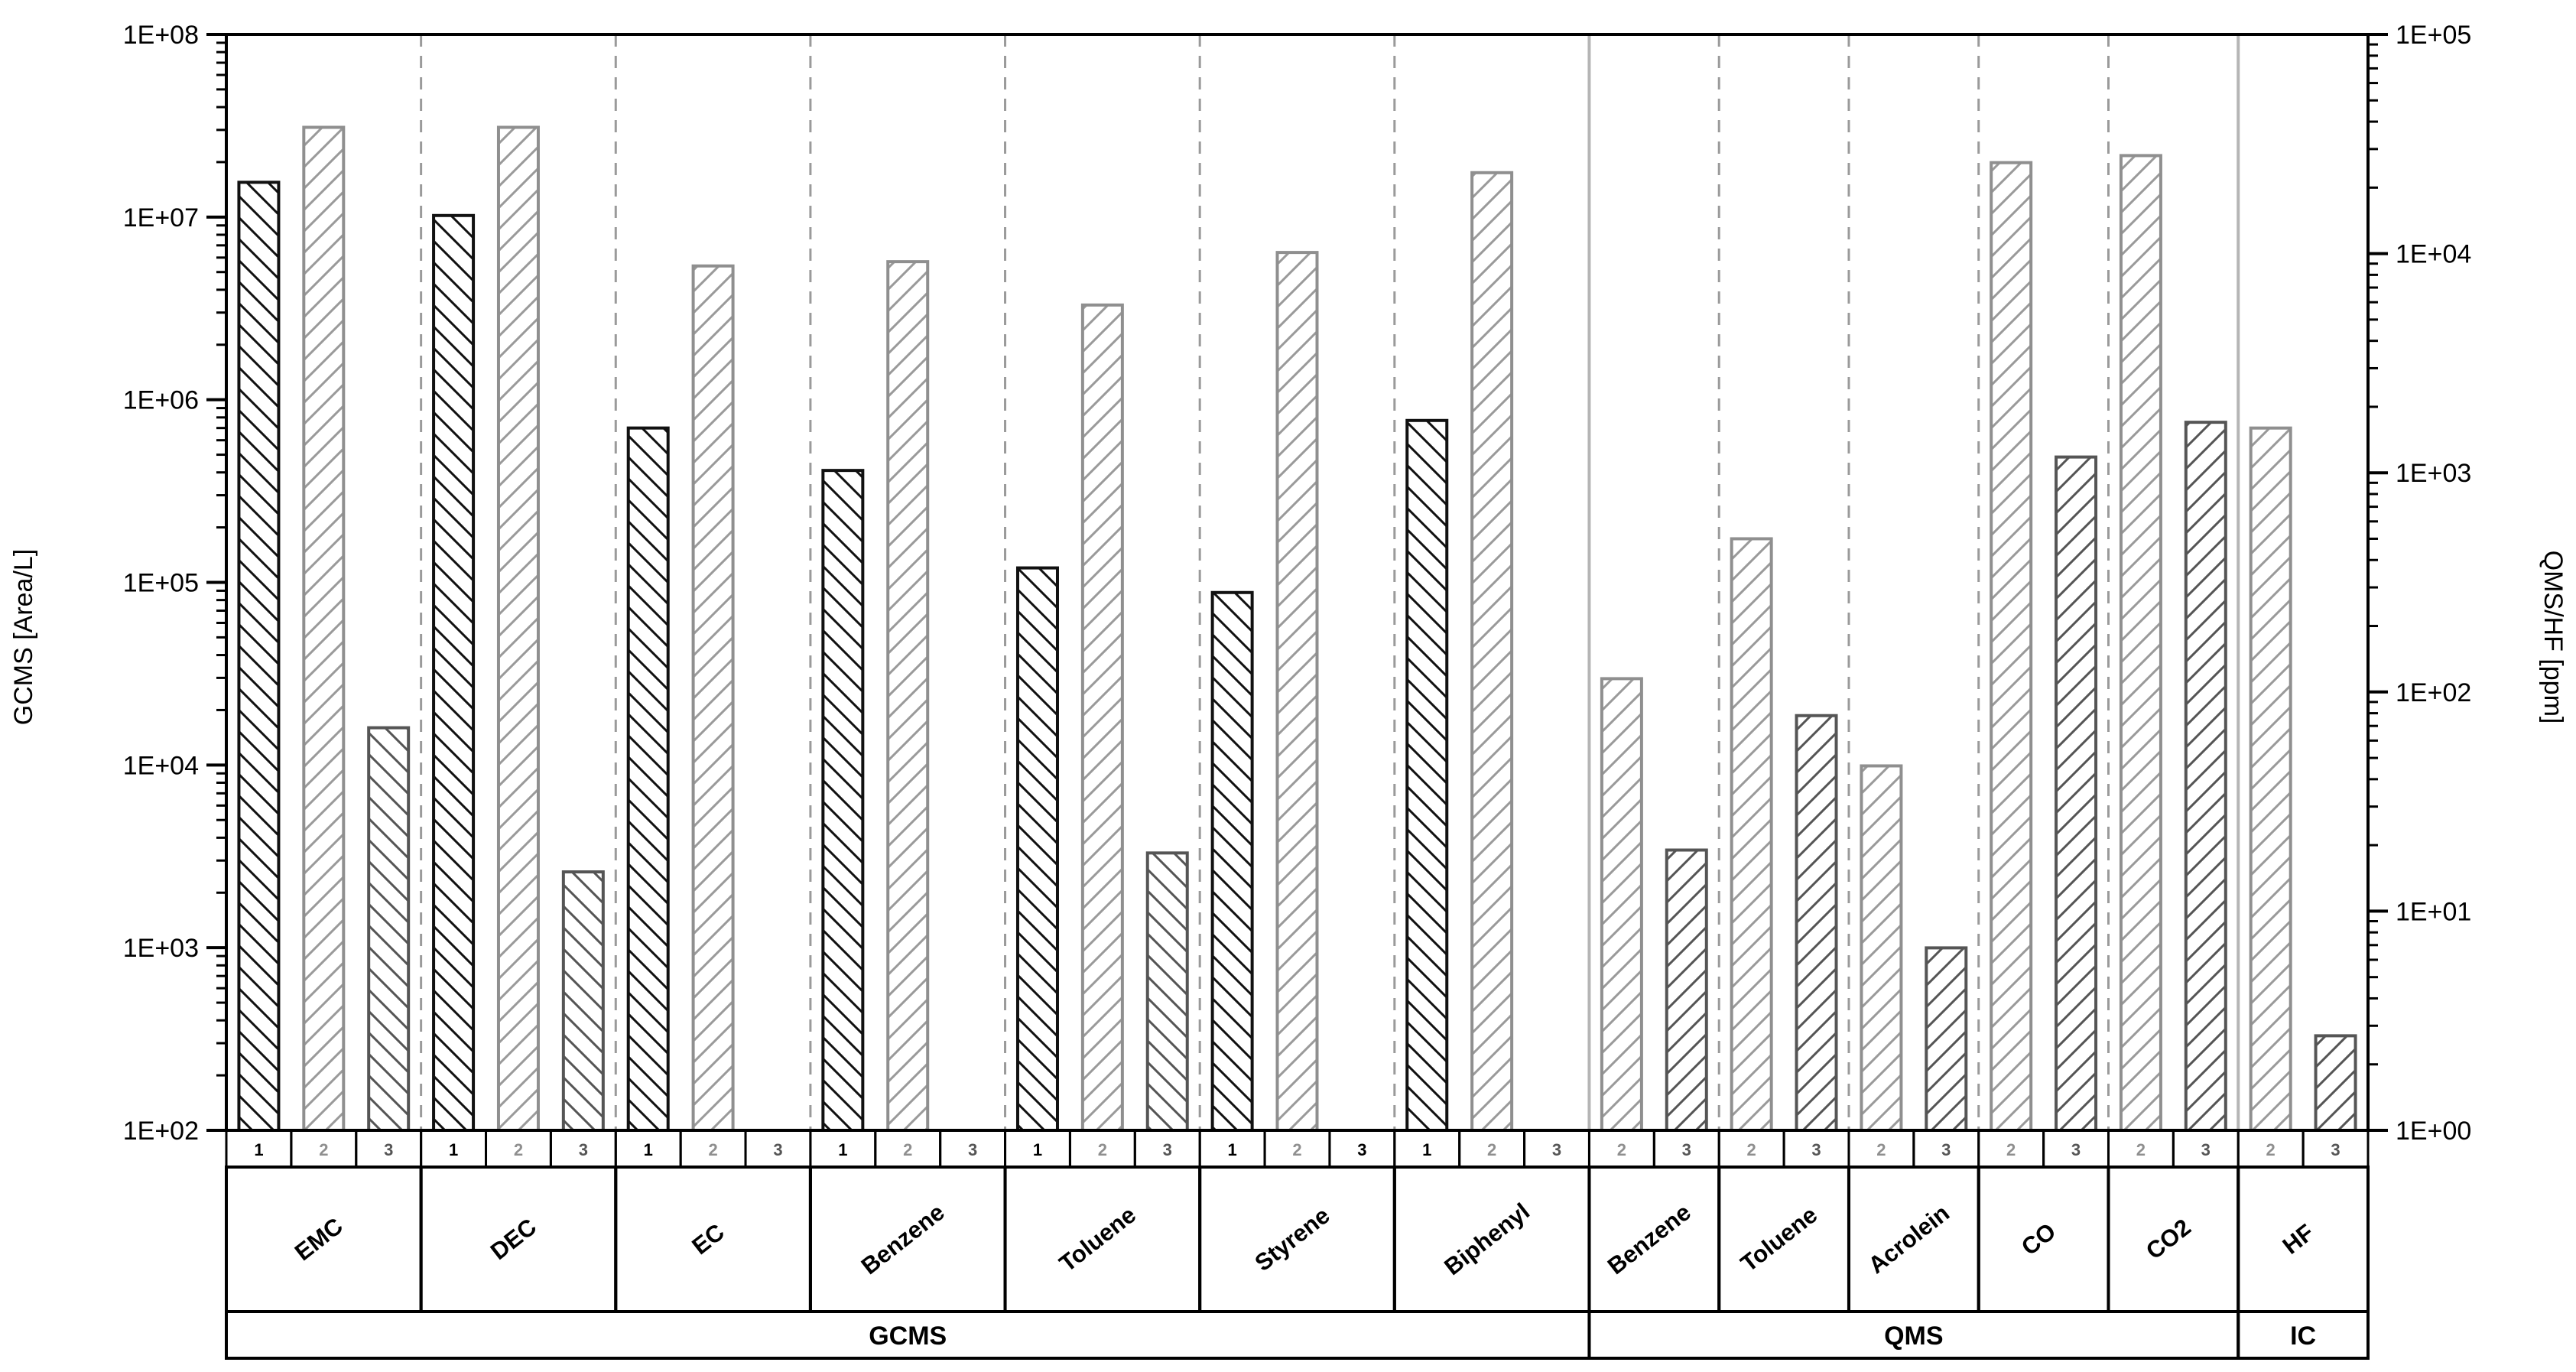 Image resolution: width=2576 pixels, height=1372 pixels. What do you see at coordinates (161, 948) in the screenshot?
I see `left-tick-label: 1E+03` at bounding box center [161, 948].